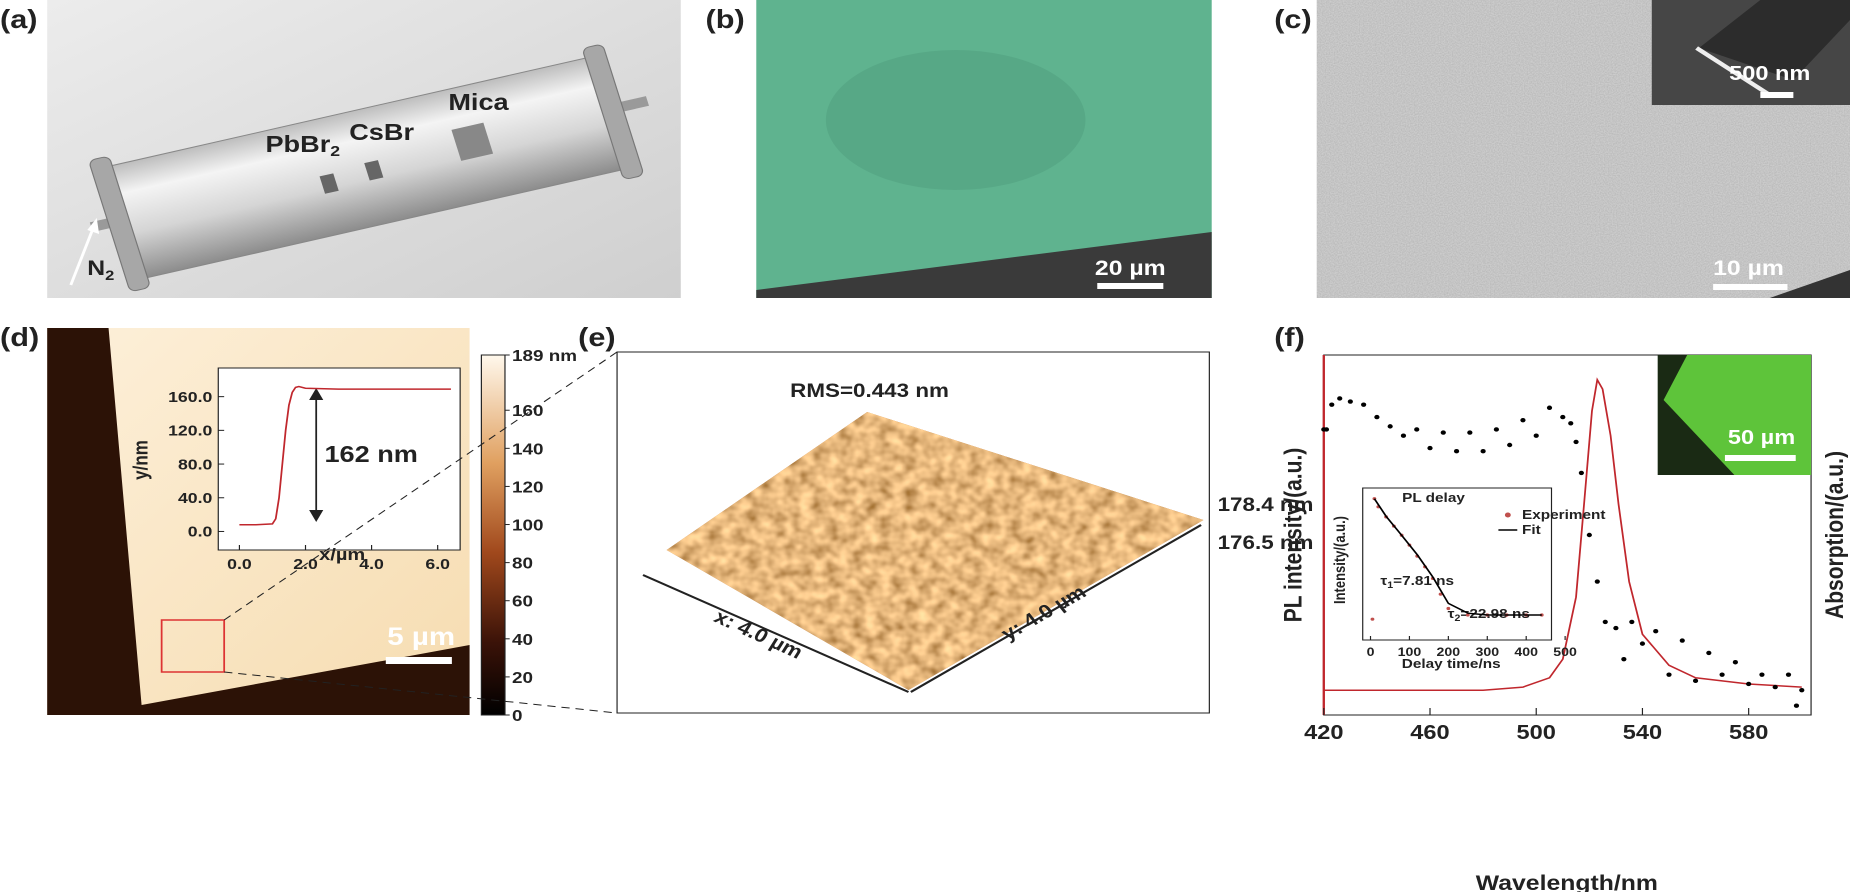  Describe the element at coordinates (1410, 652) in the screenshot. I see `x-tick-label: 100` at that location.